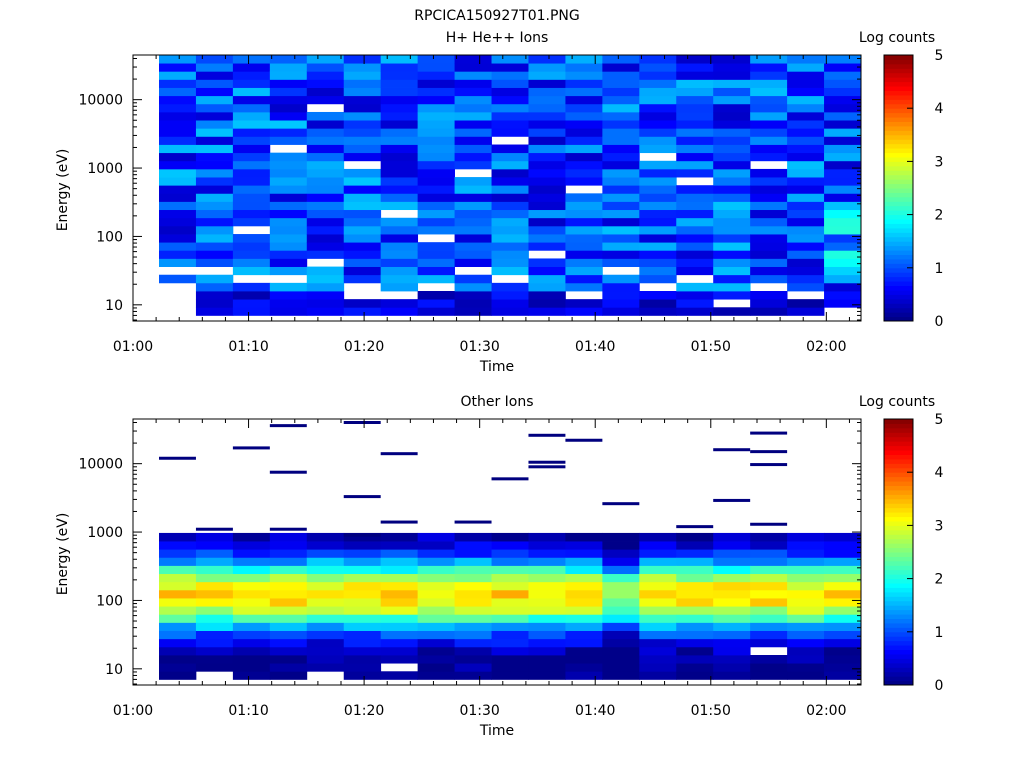 The width and height of the screenshot is (1024, 768). I want to click on colorbar-tick-label: 4, so click(939, 473).